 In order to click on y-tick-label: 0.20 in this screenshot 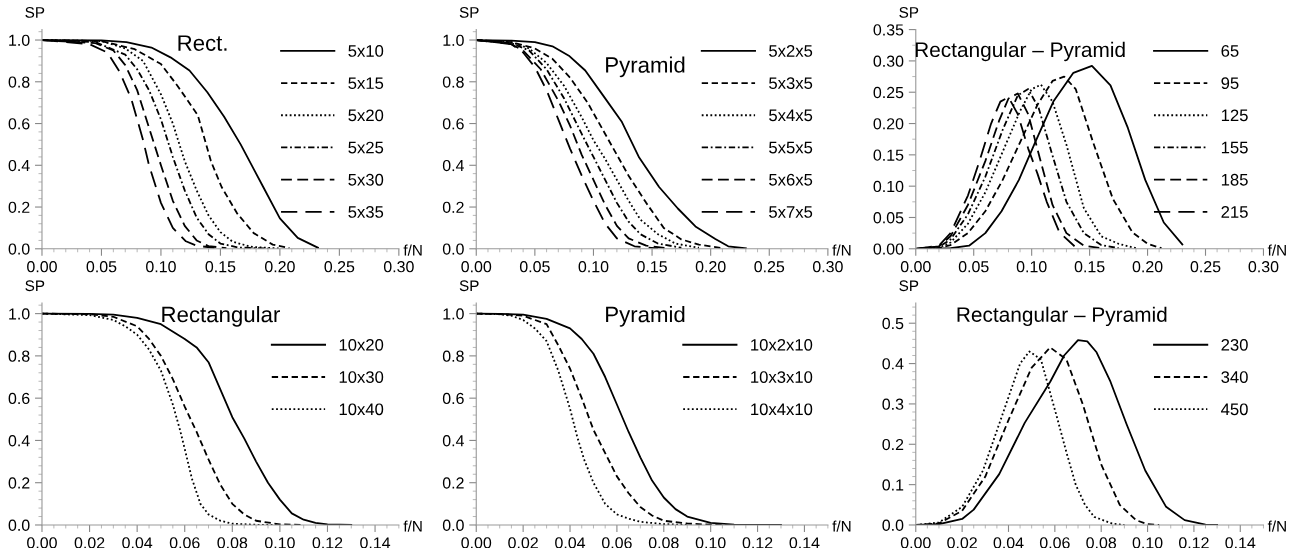, I will do `click(888, 124)`.